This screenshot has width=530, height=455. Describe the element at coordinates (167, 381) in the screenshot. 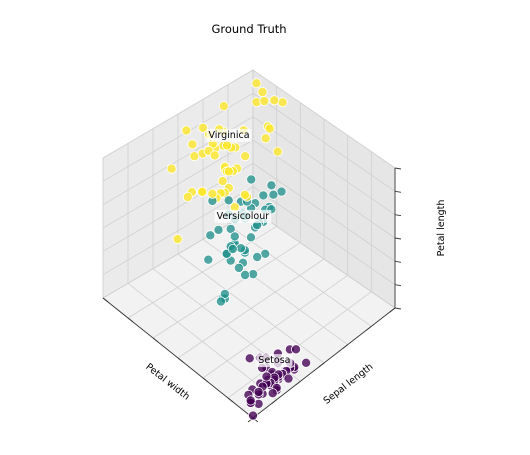

I see `x-axis-label: Petal width` at that location.